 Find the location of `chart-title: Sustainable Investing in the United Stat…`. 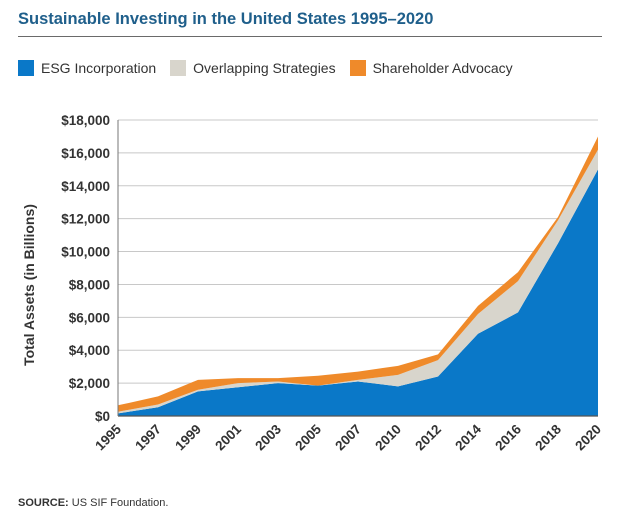

chart-title: Sustainable Investing in the United Stat… is located at coordinates (226, 19).